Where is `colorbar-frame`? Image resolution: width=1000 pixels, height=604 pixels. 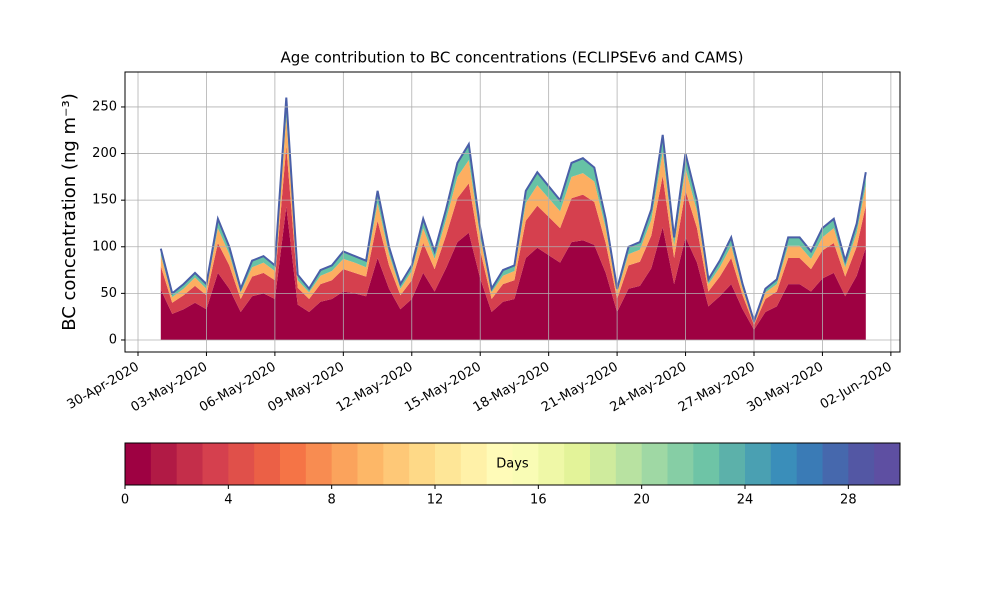 colorbar-frame is located at coordinates (512, 464).